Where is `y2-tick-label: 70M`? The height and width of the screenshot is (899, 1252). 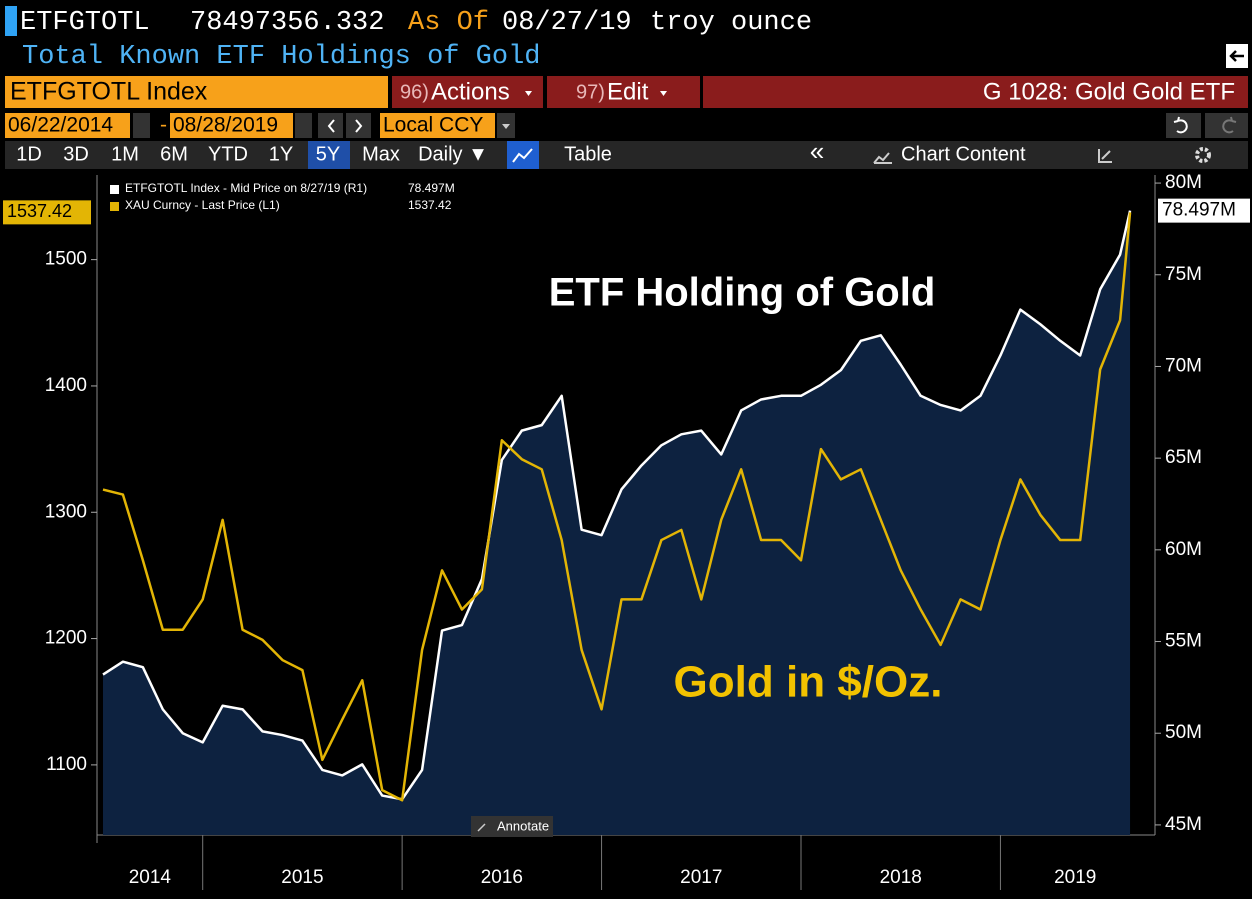 y2-tick-label: 70M is located at coordinates (1183, 365).